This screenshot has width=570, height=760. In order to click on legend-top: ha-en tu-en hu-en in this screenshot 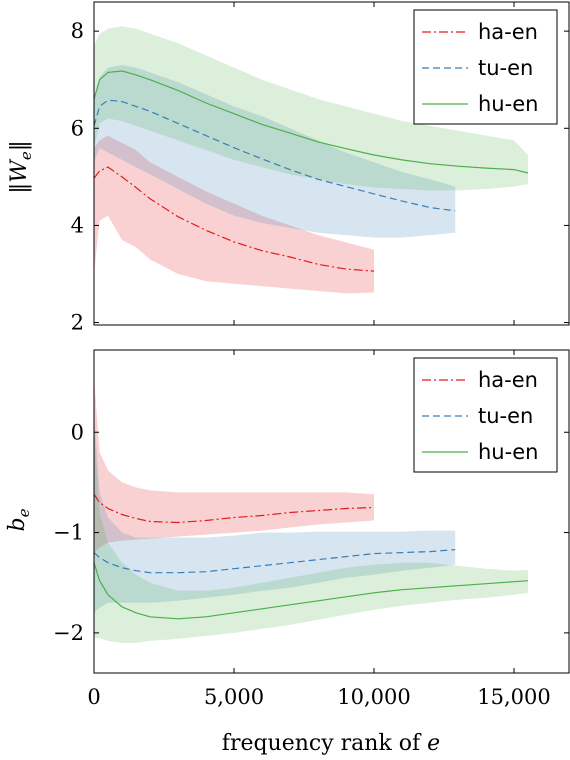, I will do `click(485, 67)`.